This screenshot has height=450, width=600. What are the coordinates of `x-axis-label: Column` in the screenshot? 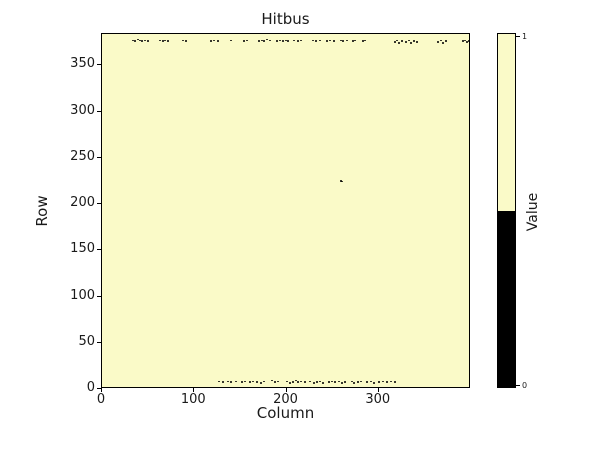 It's located at (285, 413).